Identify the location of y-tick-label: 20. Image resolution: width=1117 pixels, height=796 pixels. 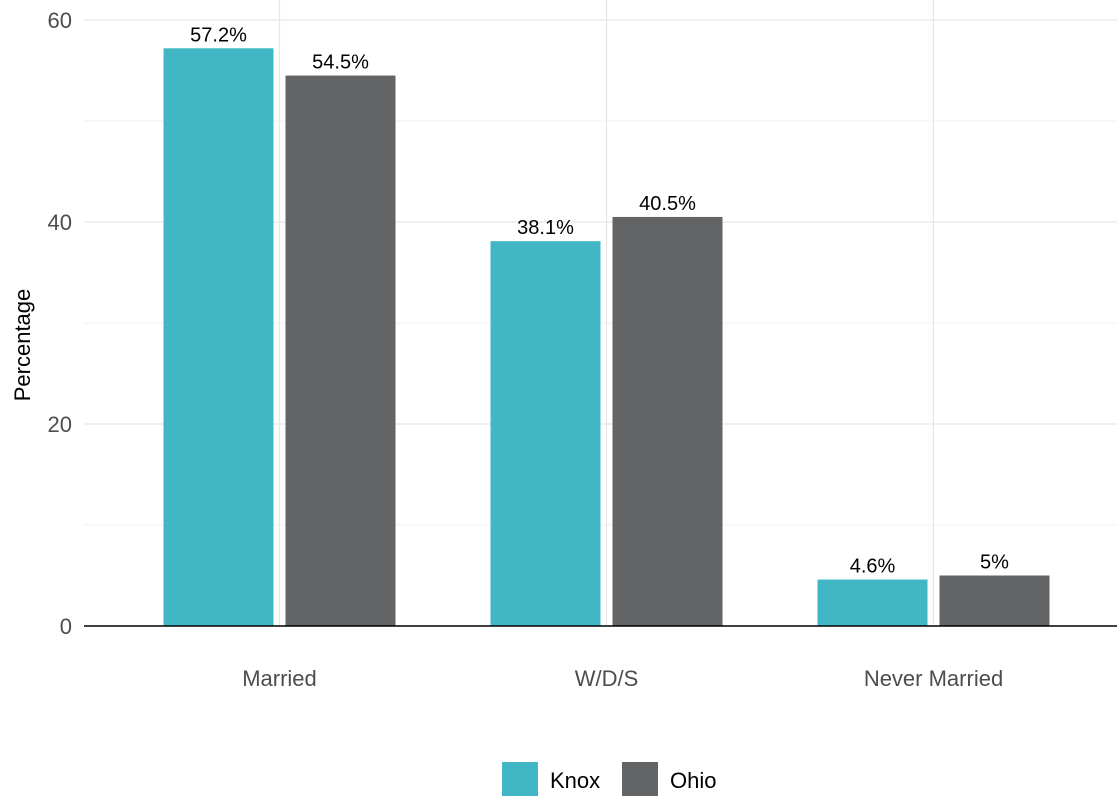
(60, 424).